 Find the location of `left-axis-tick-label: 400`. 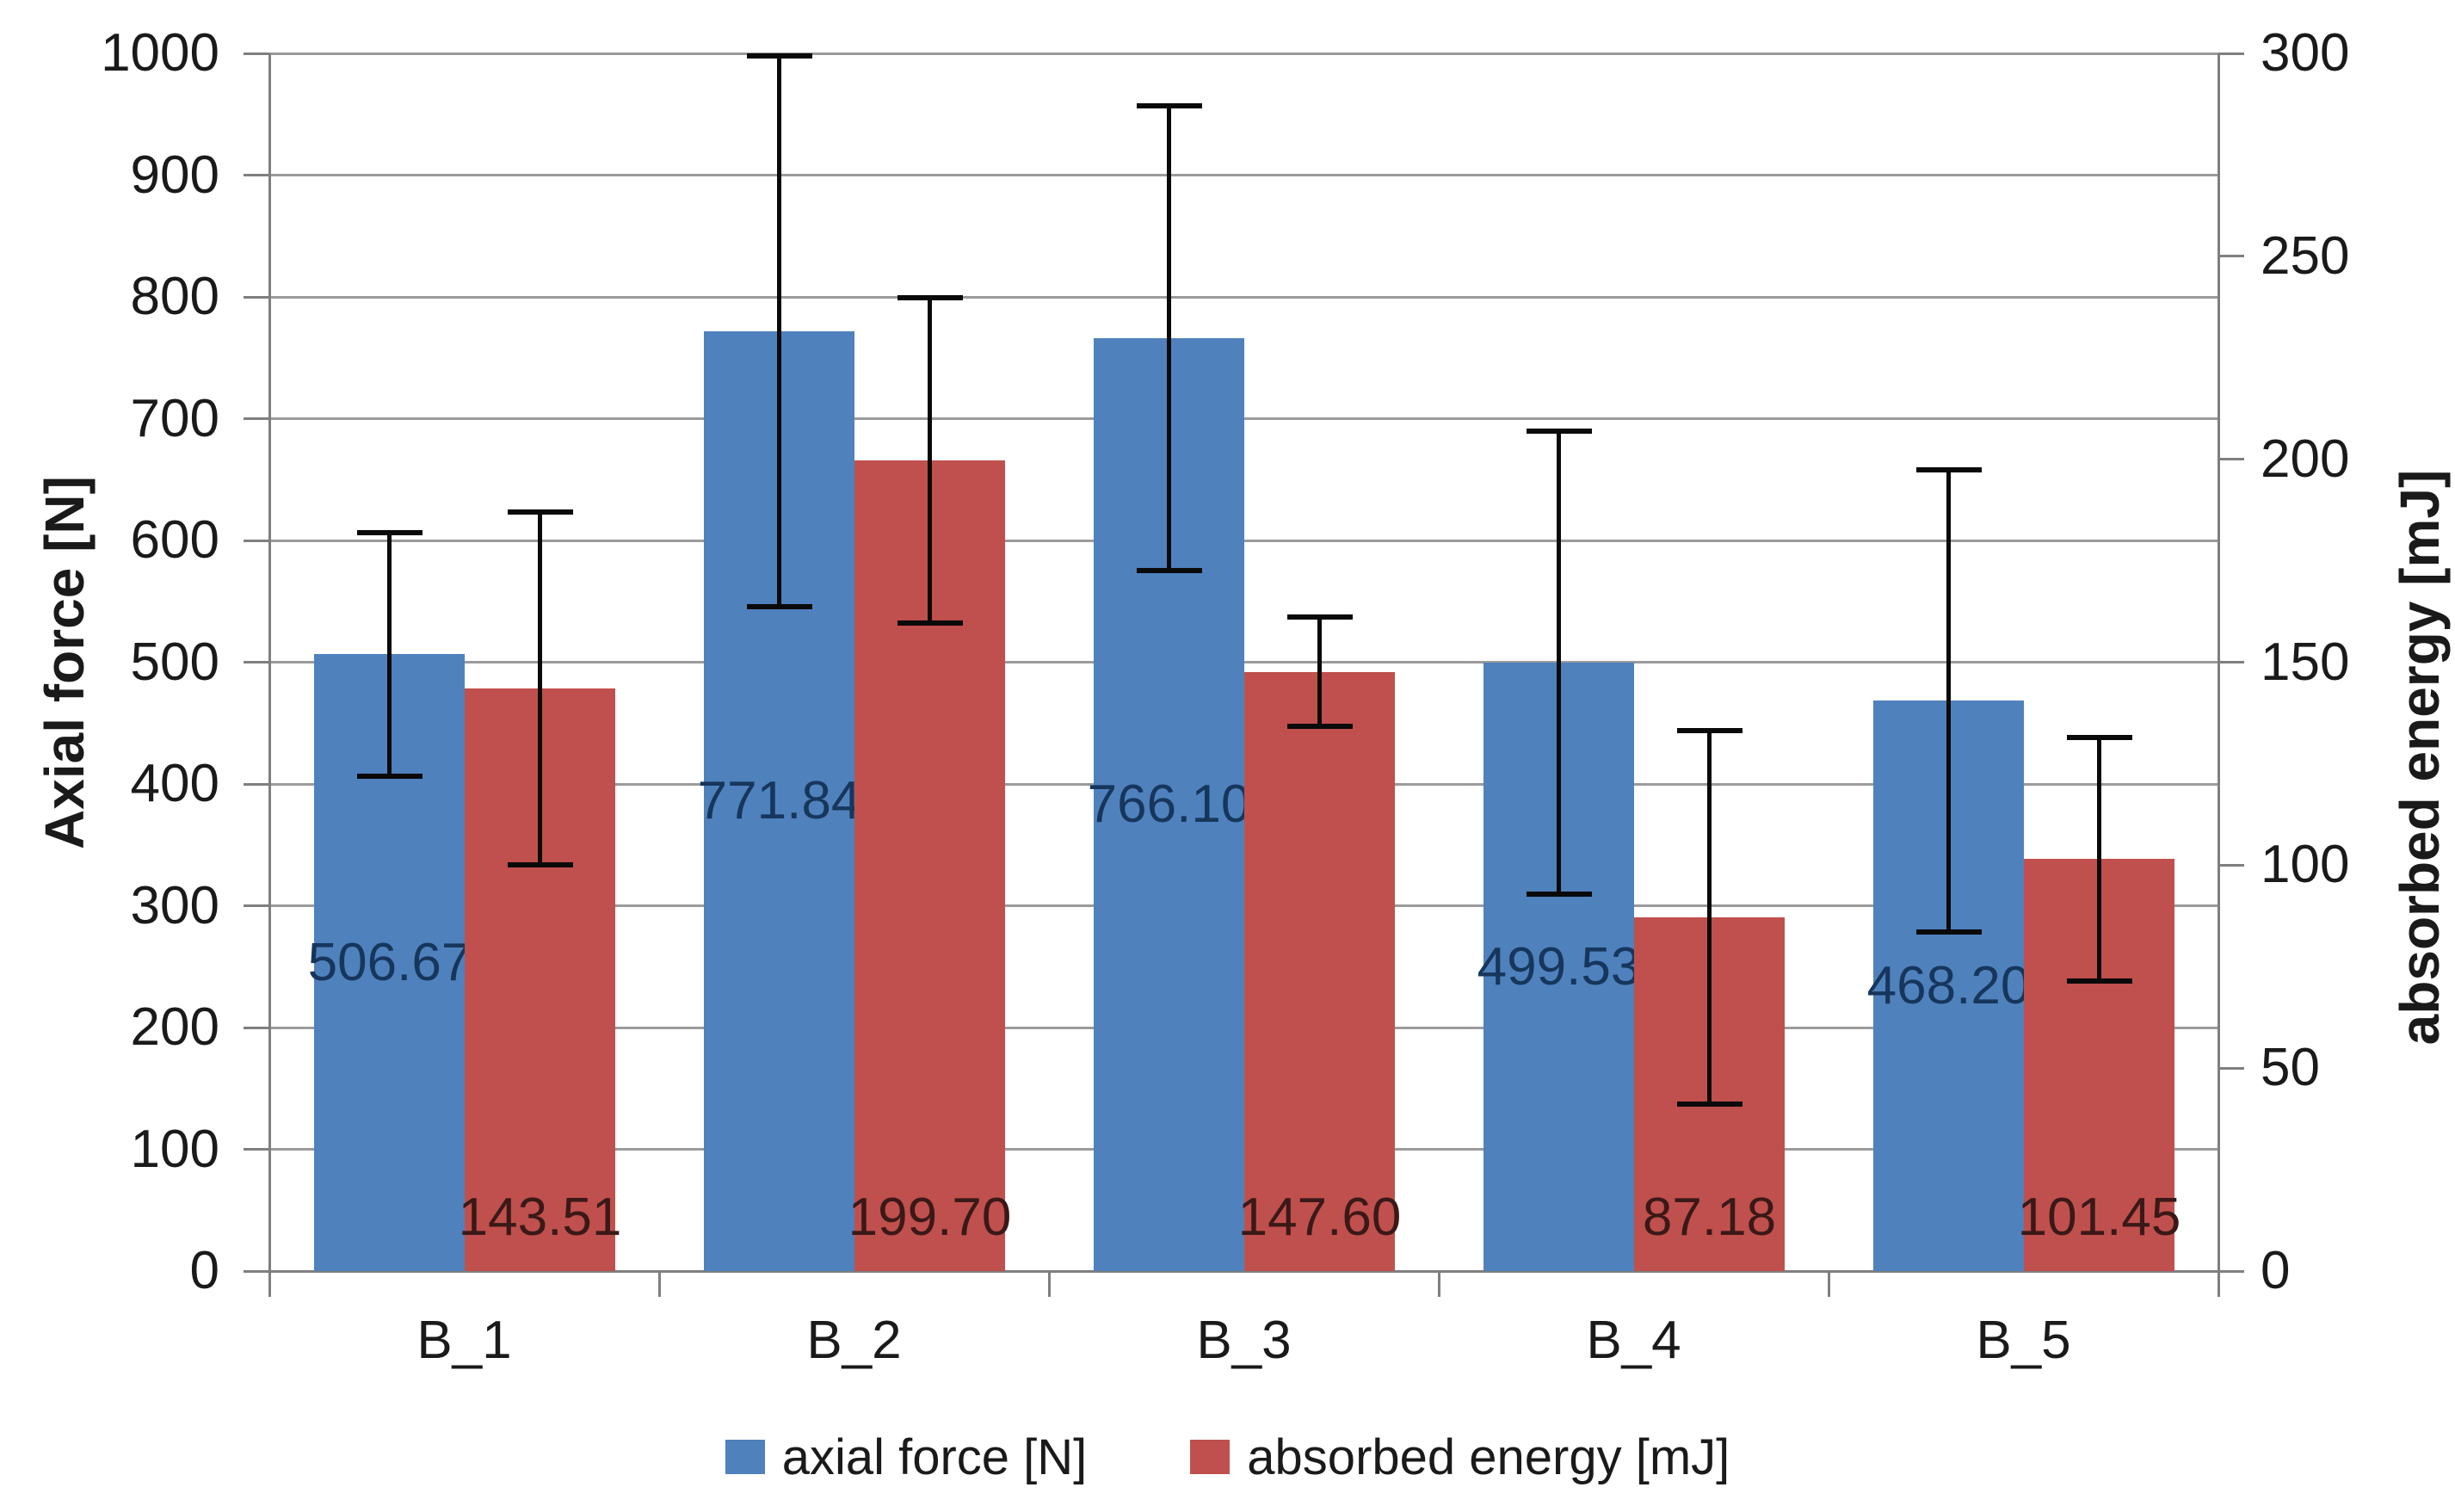

left-axis-tick-label: 400 is located at coordinates (174, 783).